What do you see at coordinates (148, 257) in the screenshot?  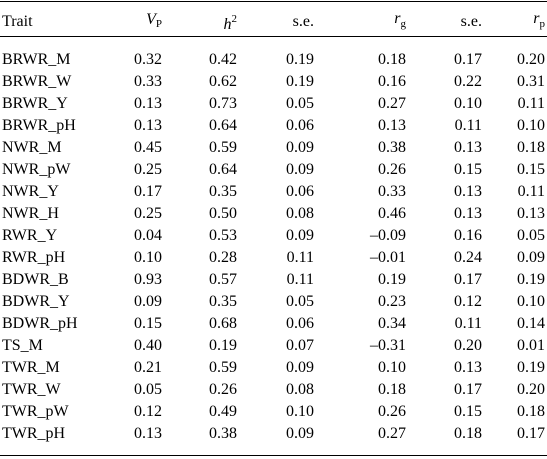 I see `vp-cell: 0.10` at bounding box center [148, 257].